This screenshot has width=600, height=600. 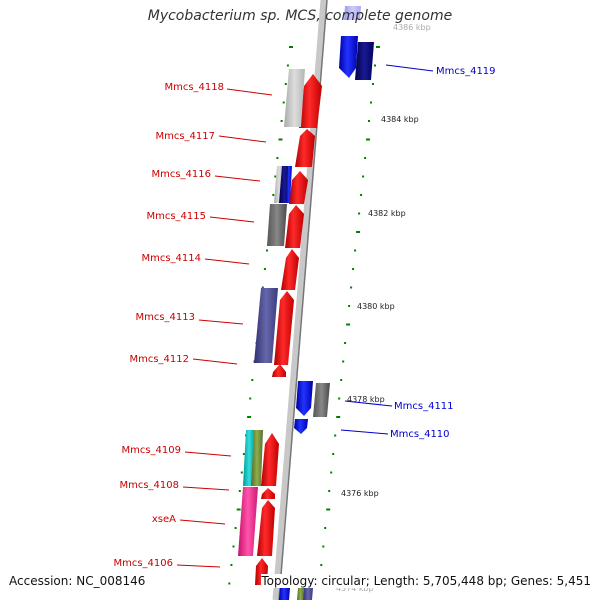 I want to click on gene-bottom-blue, so click(x=284, y=594).